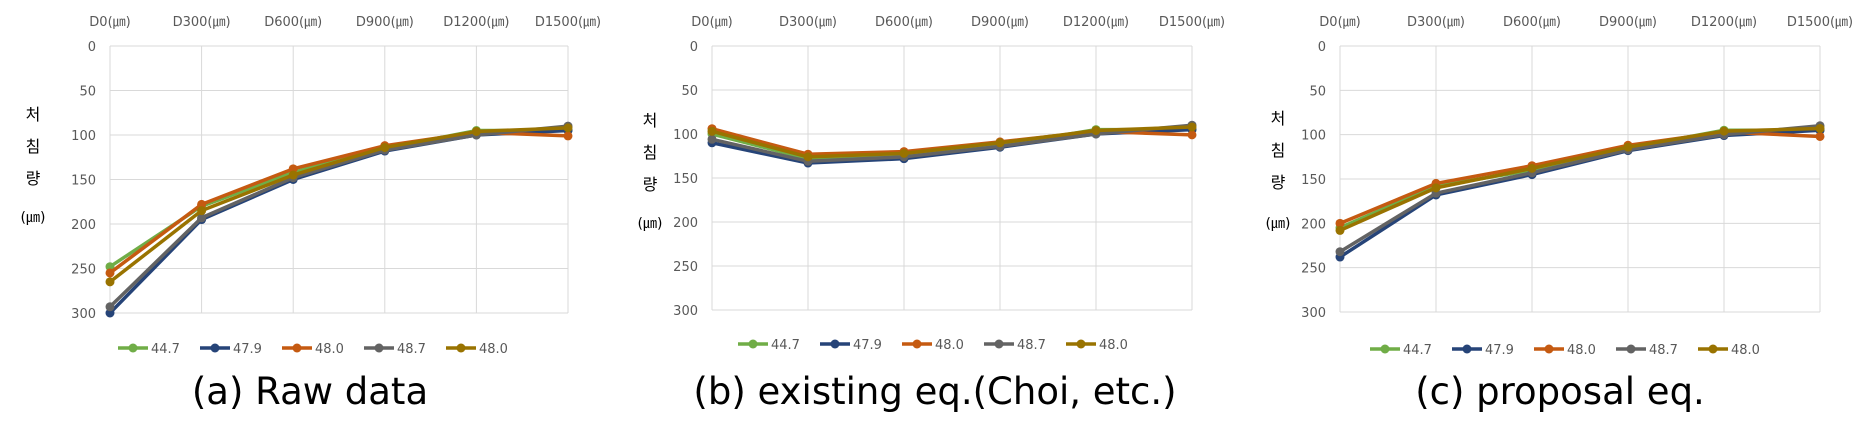  What do you see at coordinates (1278, 224) in the screenshot?
I see `y-axis-label: (㎛)` at bounding box center [1278, 224].